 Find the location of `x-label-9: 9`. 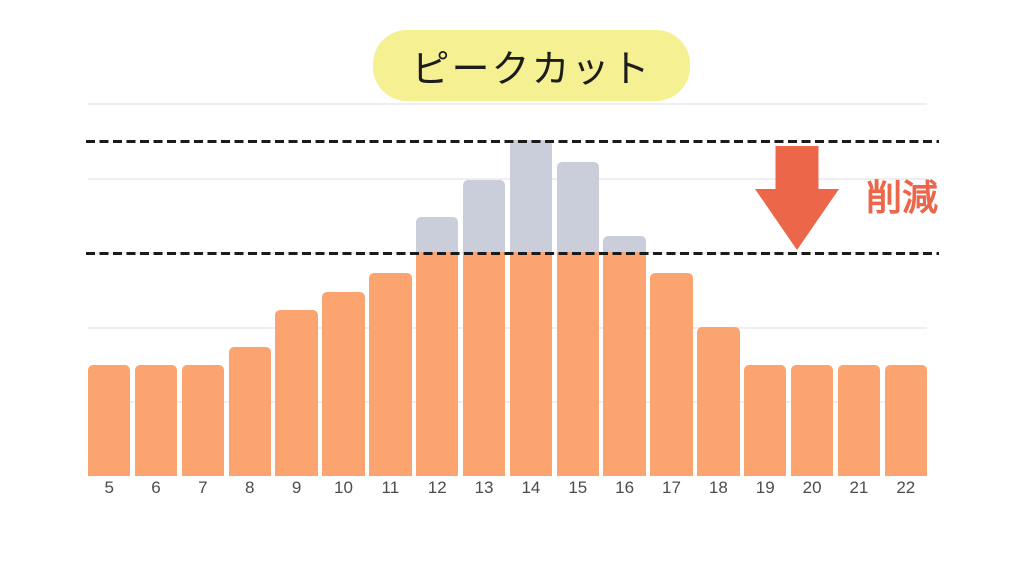

x-label-9: 9 is located at coordinates (296, 487).